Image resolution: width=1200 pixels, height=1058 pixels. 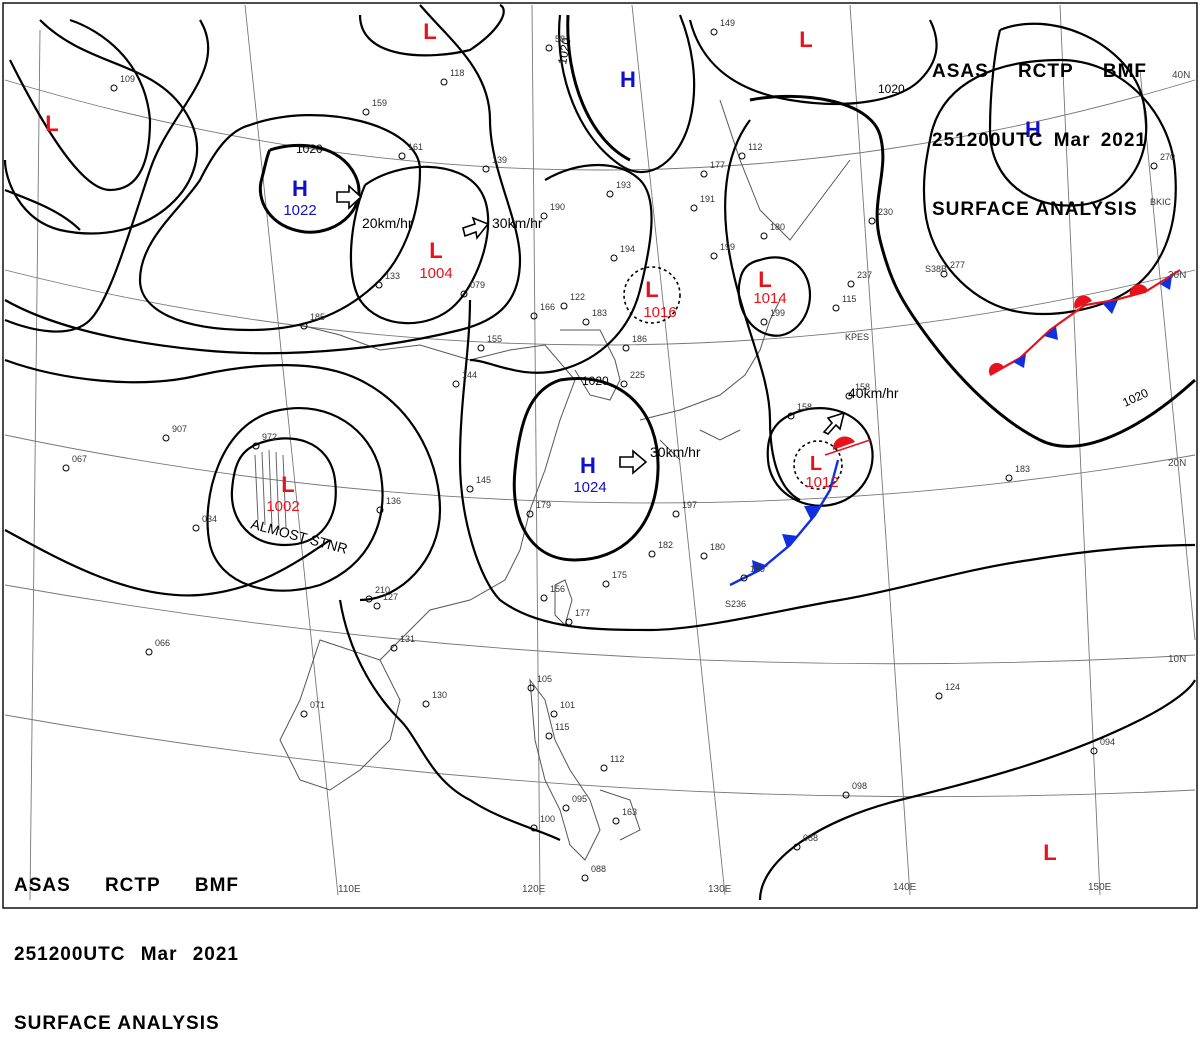 I want to click on header-month: Mar, so click(x=1072, y=140).